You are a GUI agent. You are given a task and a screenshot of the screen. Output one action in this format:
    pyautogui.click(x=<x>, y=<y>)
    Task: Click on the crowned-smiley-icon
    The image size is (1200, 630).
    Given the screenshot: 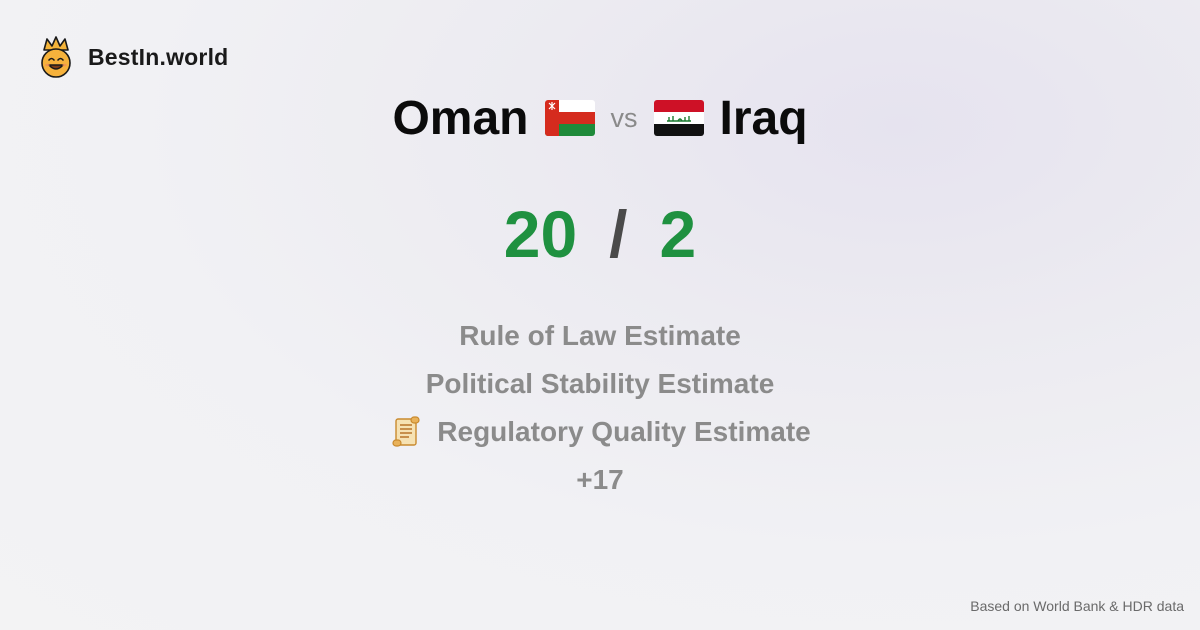 What is the action you would take?
    pyautogui.click(x=56, y=57)
    